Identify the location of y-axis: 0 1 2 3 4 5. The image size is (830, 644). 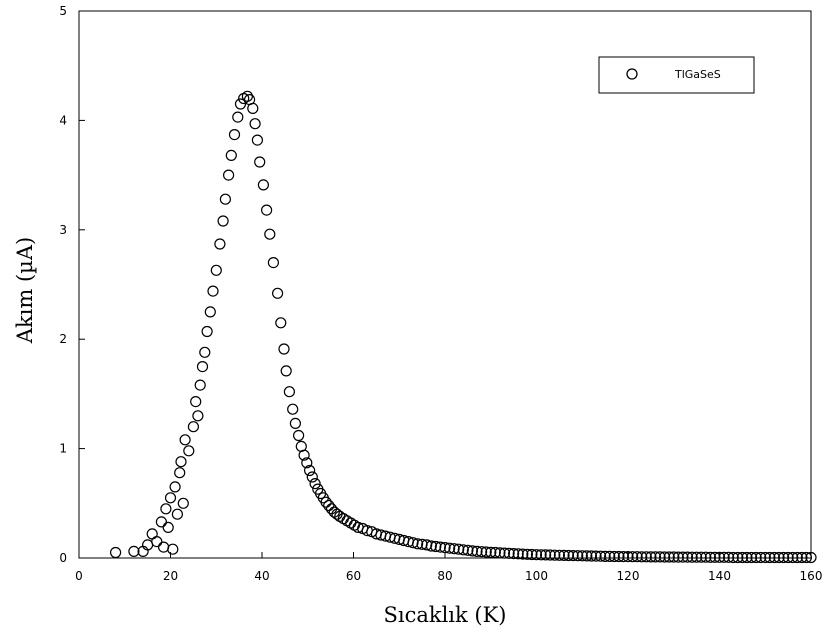
(72, 284).